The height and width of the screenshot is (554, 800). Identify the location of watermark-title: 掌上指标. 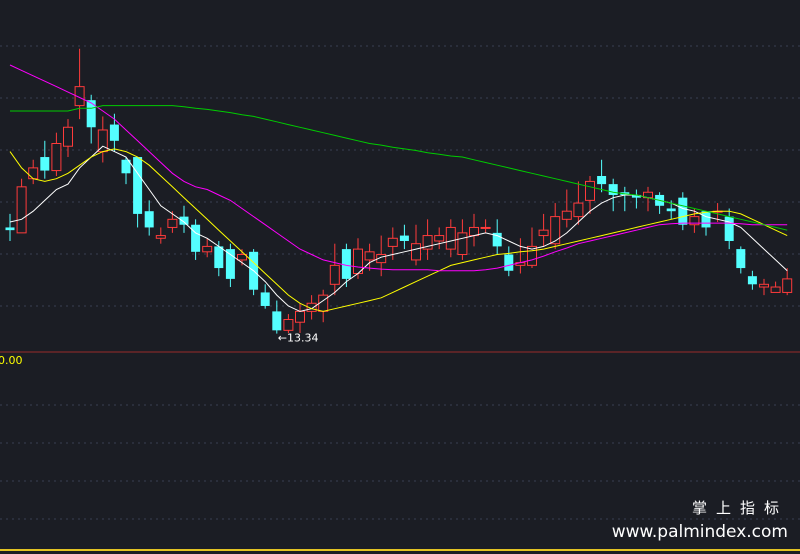
(739, 508).